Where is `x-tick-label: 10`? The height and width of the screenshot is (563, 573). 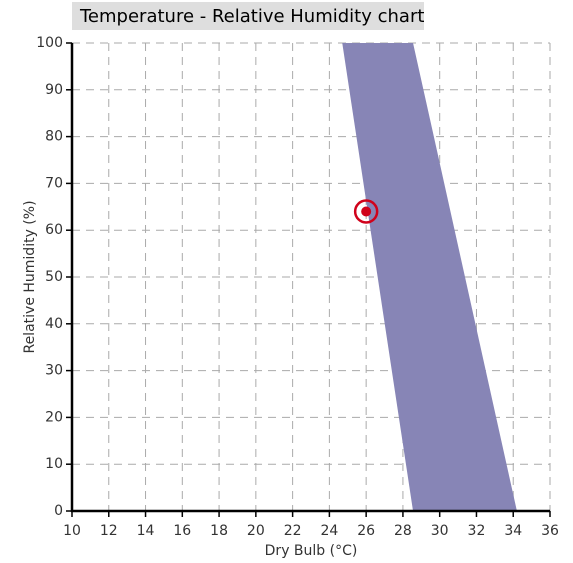
x-tick-label: 10 is located at coordinates (72, 531).